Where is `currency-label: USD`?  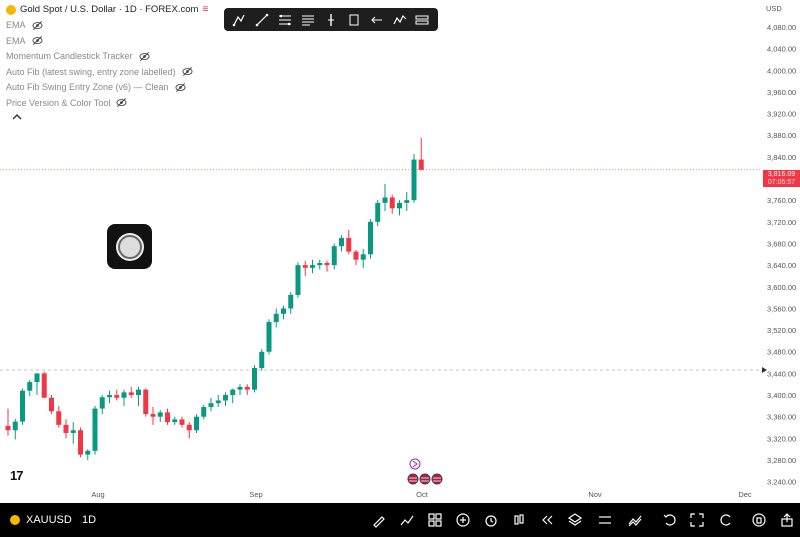 currency-label: USD is located at coordinates (774, 8).